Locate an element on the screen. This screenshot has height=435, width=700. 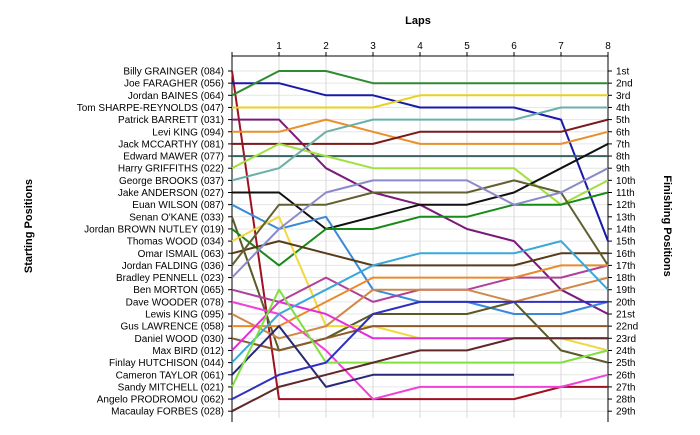
finishing-position-label: 5th is located at coordinates (623, 120).